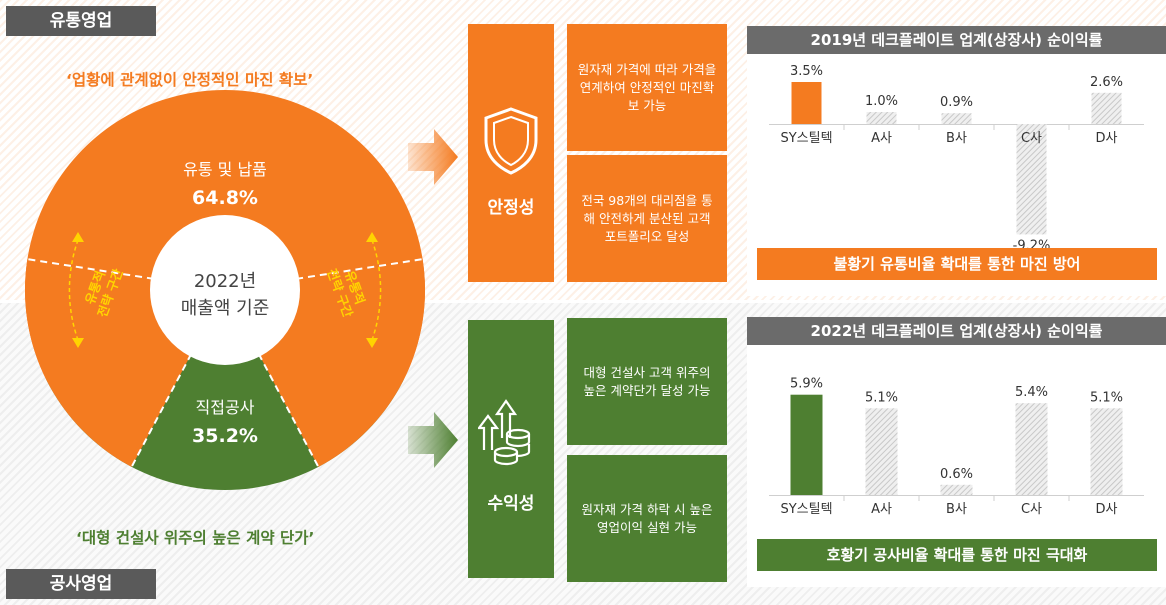 This screenshot has width=1166, height=605. I want to click on coins-growth-icon, so click(504, 432).